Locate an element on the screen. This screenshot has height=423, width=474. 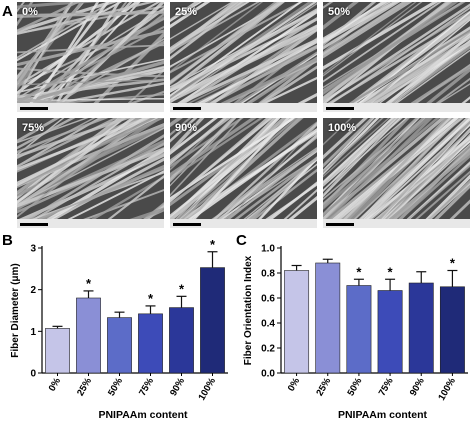
y-tick-label: 0.0 is located at coordinates (268, 374).